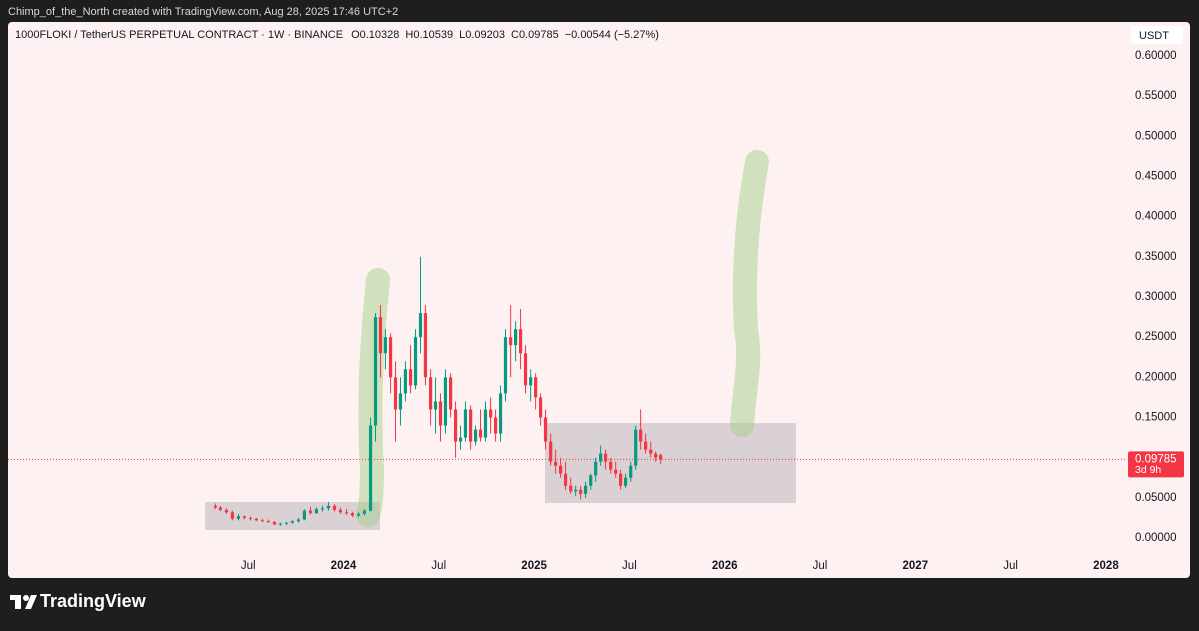  What do you see at coordinates (1157, 35) in the screenshot?
I see `currency-box` at bounding box center [1157, 35].